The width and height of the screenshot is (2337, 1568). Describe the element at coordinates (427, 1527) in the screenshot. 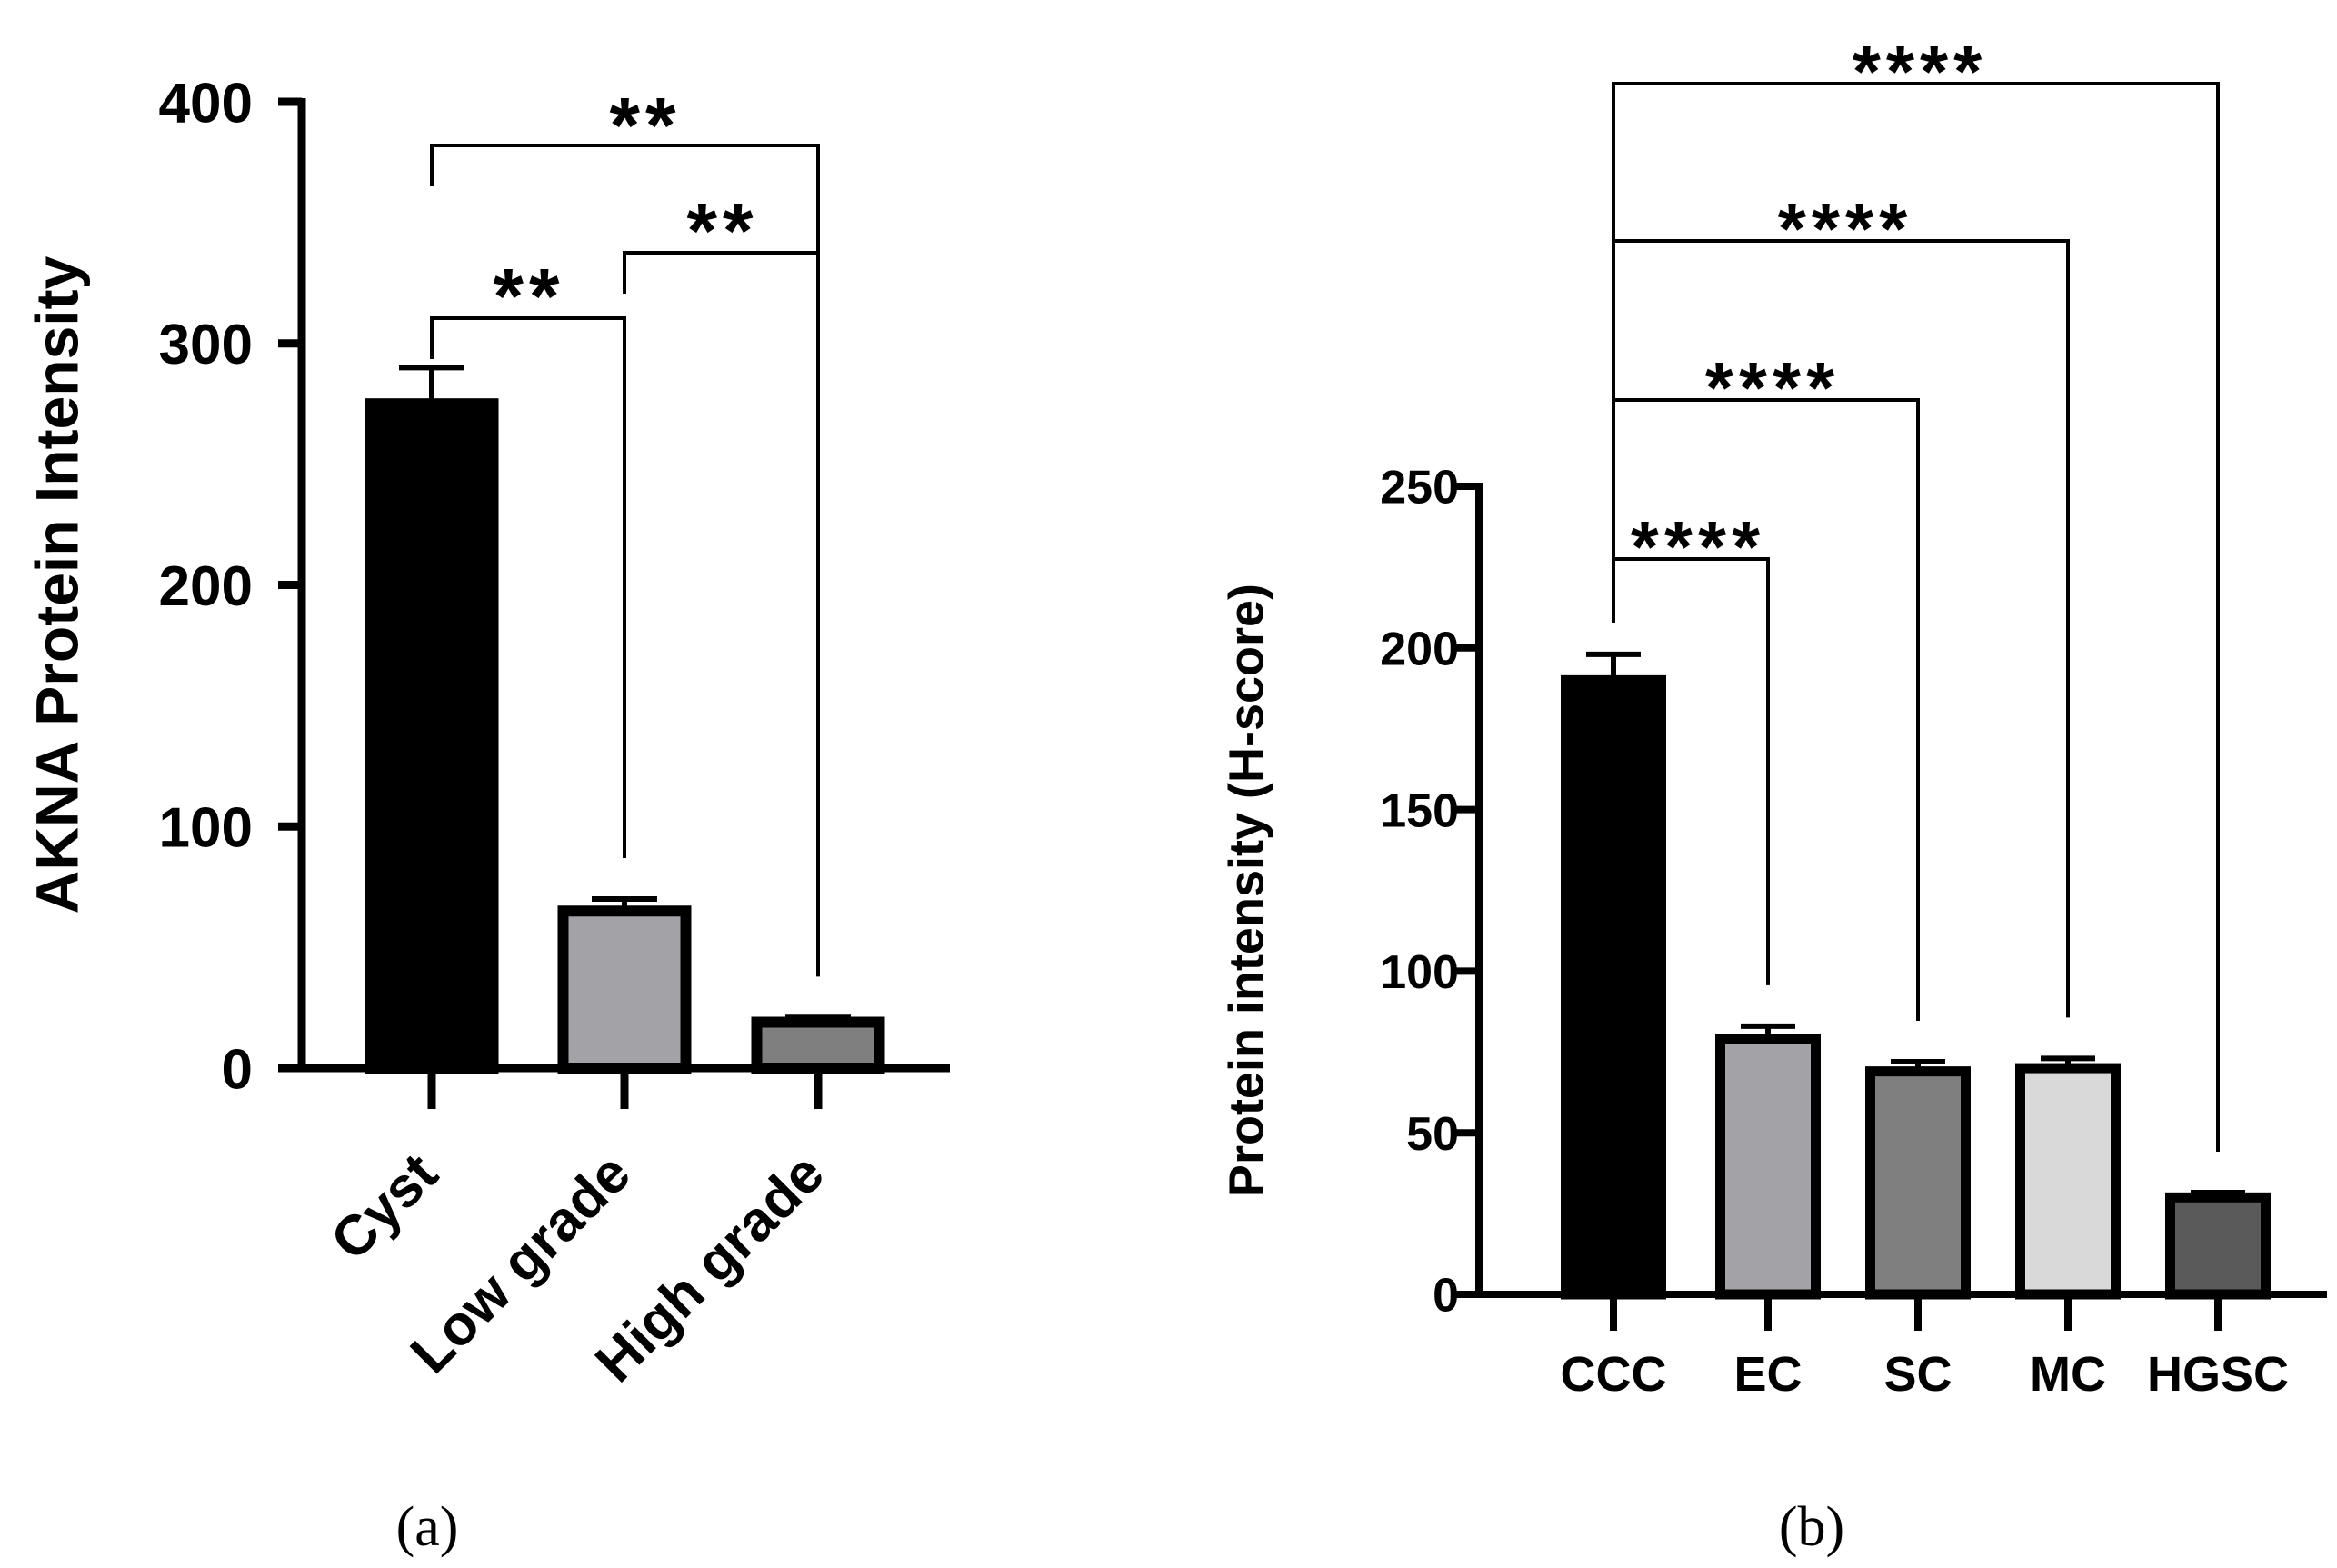

I see `panel-label: (a)` at that location.